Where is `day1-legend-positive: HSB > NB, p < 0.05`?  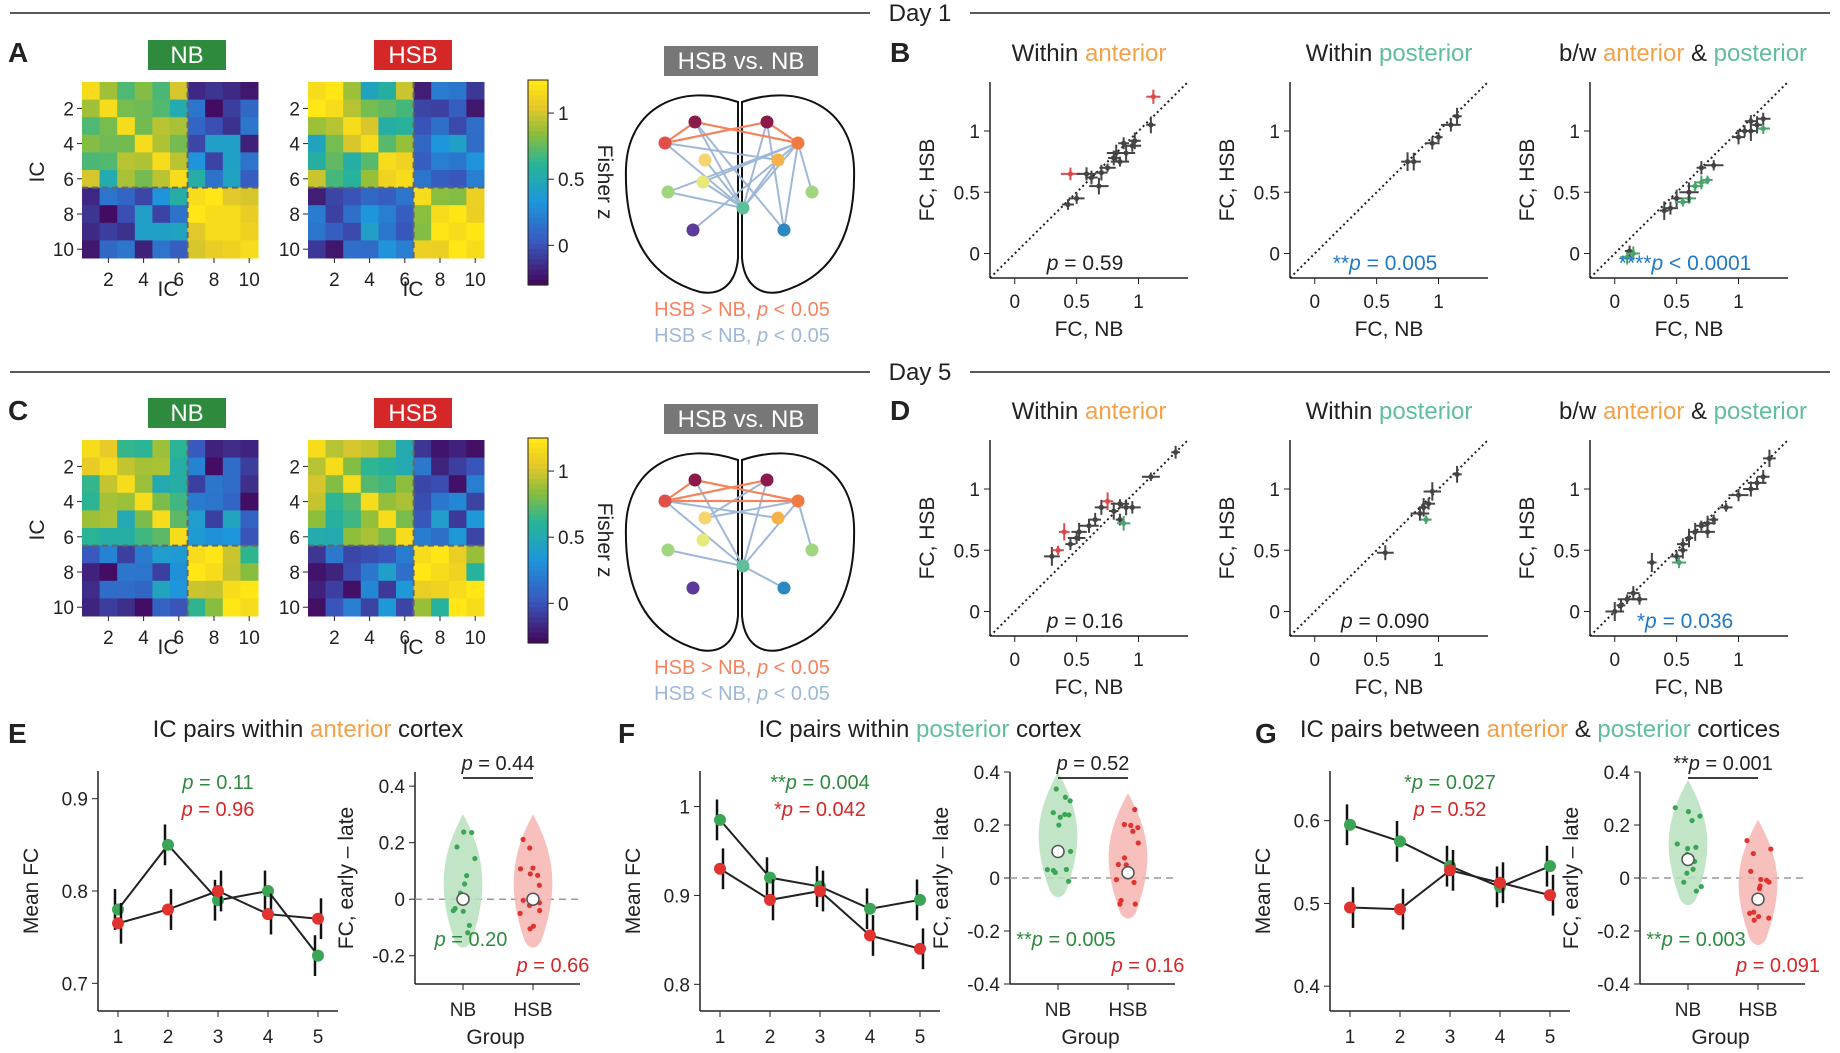 day1-legend-positive: HSB > NB, p < 0.05 is located at coordinates (742, 310).